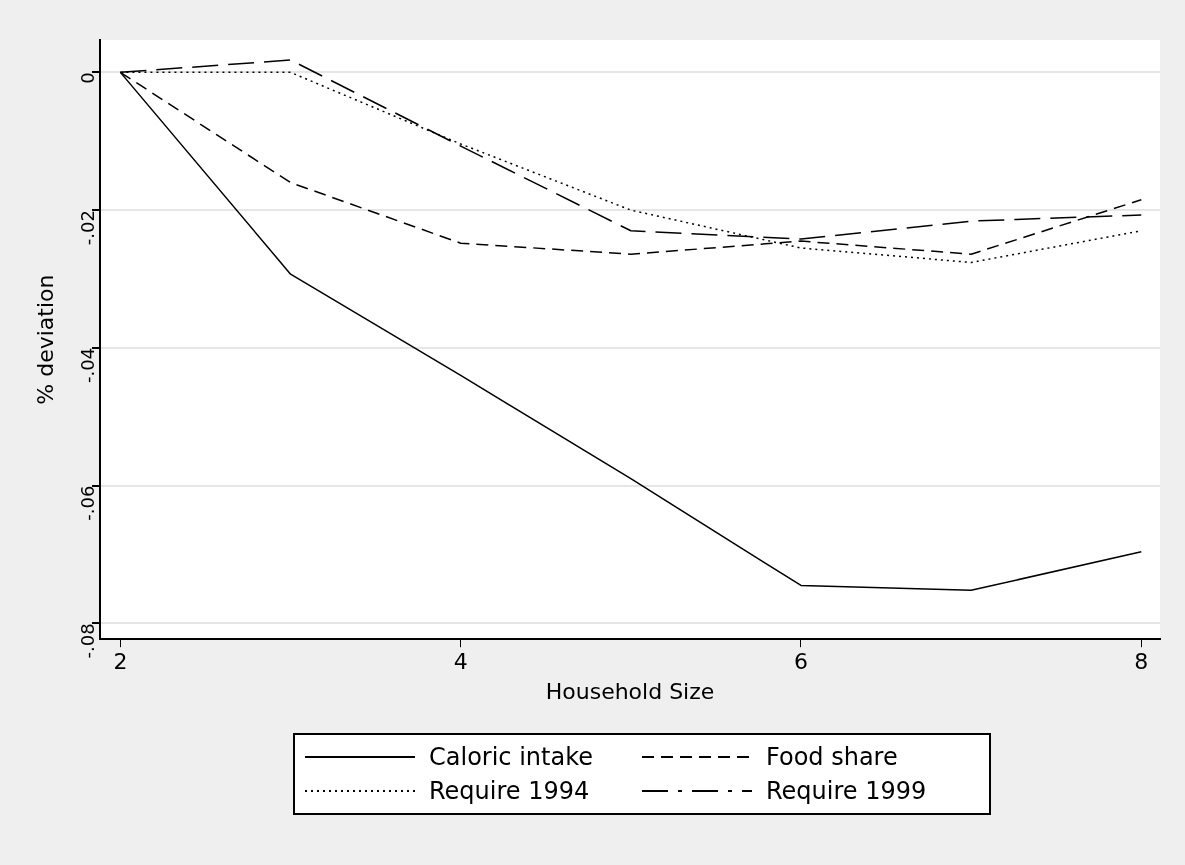 The height and width of the screenshot is (865, 1185). I want to click on legend-label: Food share, so click(832, 757).